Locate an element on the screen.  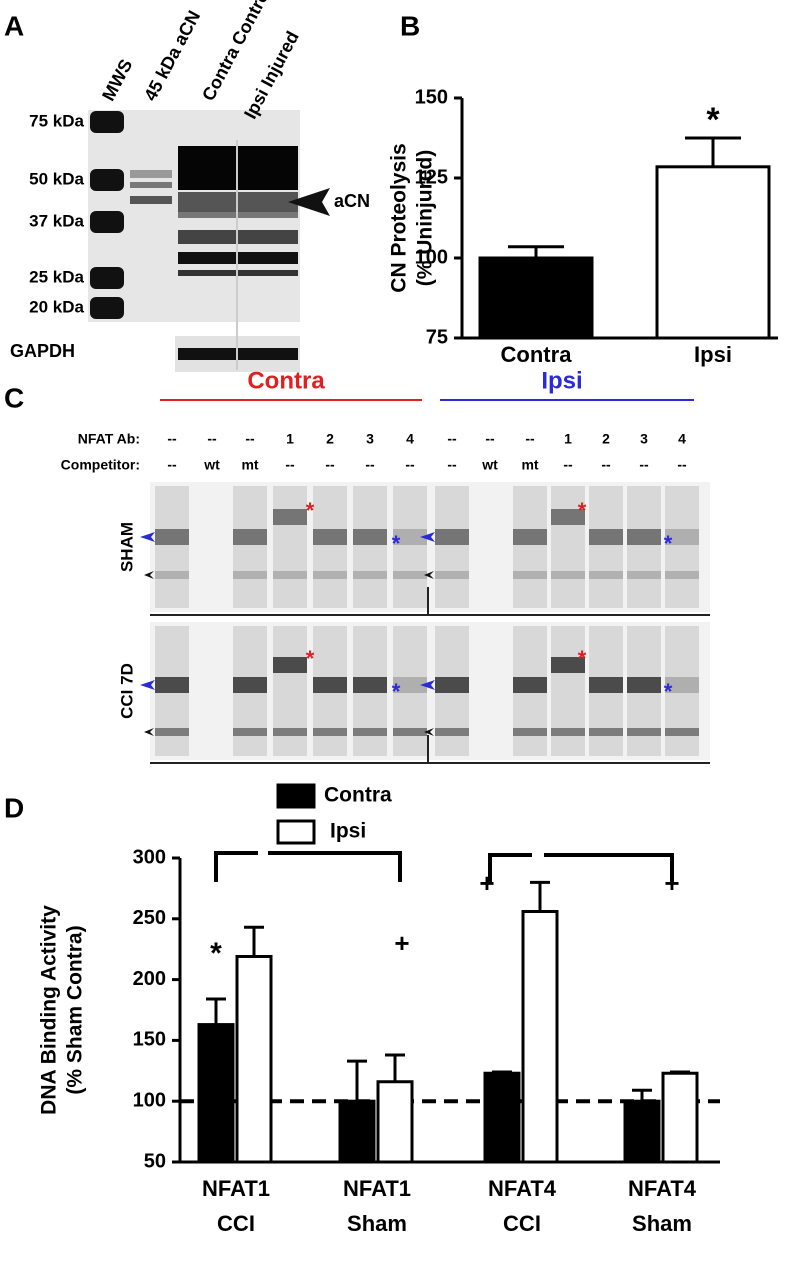
lane-label: 1 is located at coordinates (290, 439).